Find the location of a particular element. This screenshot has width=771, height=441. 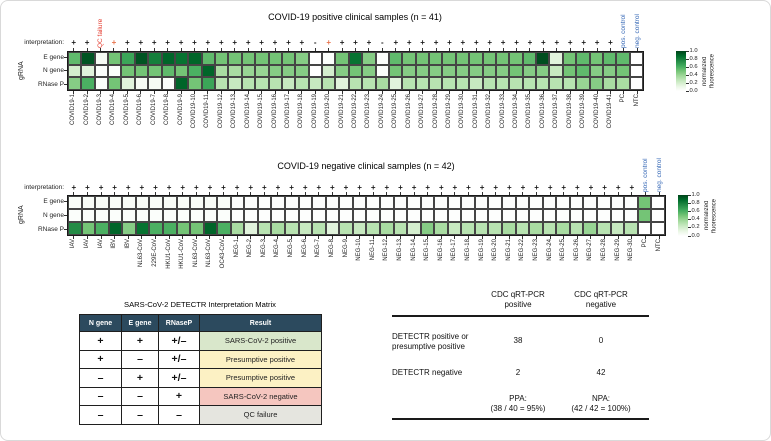

column-label: NEG-14 is located at coordinates (413, 250).